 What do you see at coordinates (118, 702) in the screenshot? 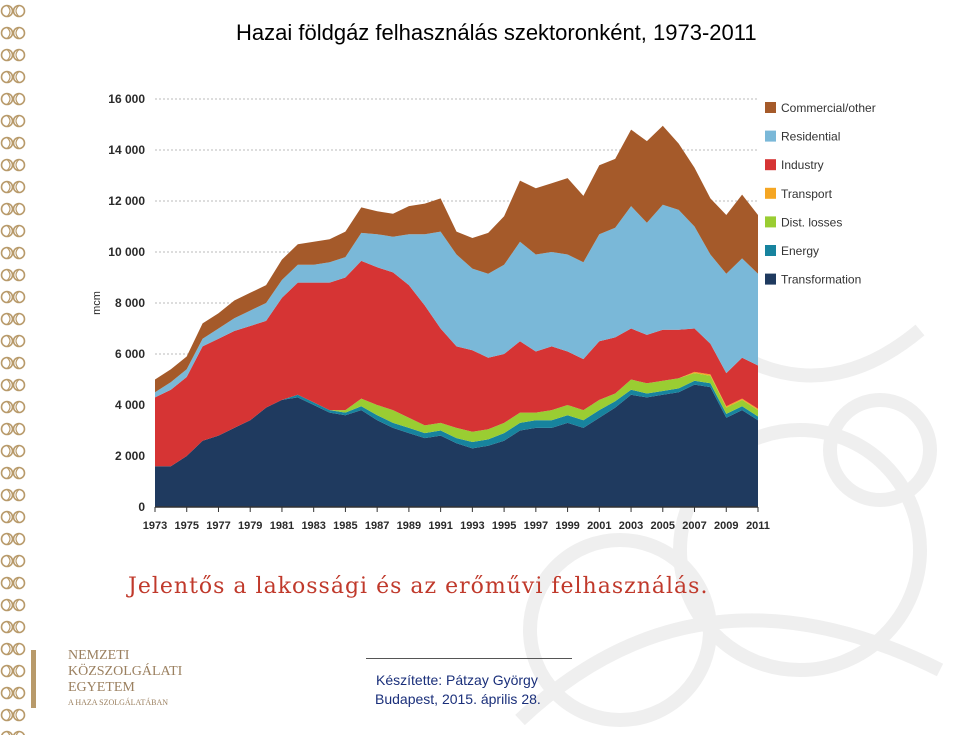
I see `logo-line-4: A HAZA SZOLGÁLATÁBAN` at bounding box center [118, 702].